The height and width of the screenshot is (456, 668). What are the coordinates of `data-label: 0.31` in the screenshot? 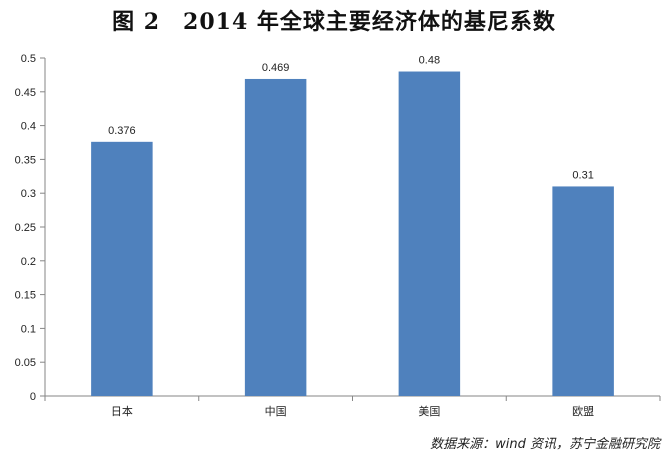 It's located at (582, 175).